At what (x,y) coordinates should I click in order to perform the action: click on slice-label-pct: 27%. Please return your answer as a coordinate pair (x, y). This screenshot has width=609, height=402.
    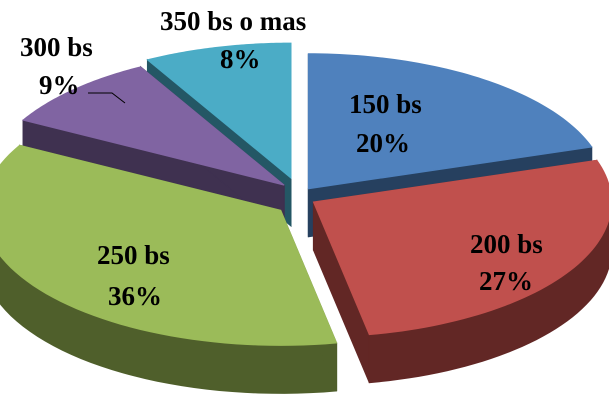
    Looking at the image, I should click on (506, 281).